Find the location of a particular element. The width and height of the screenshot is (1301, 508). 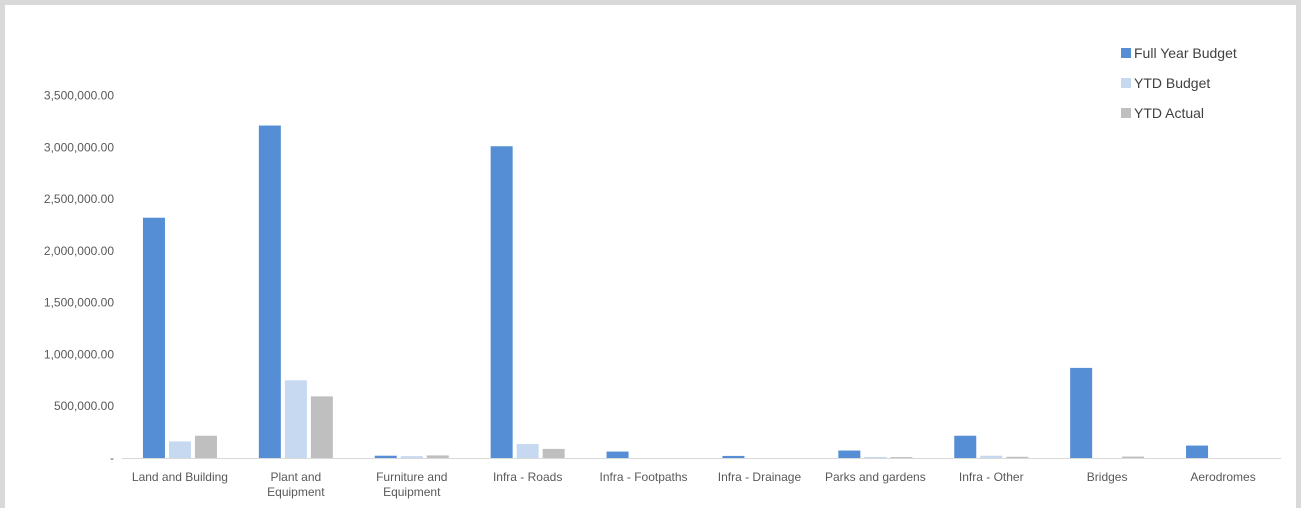

x-tick-label: Aerodromes is located at coordinates (1222, 477).